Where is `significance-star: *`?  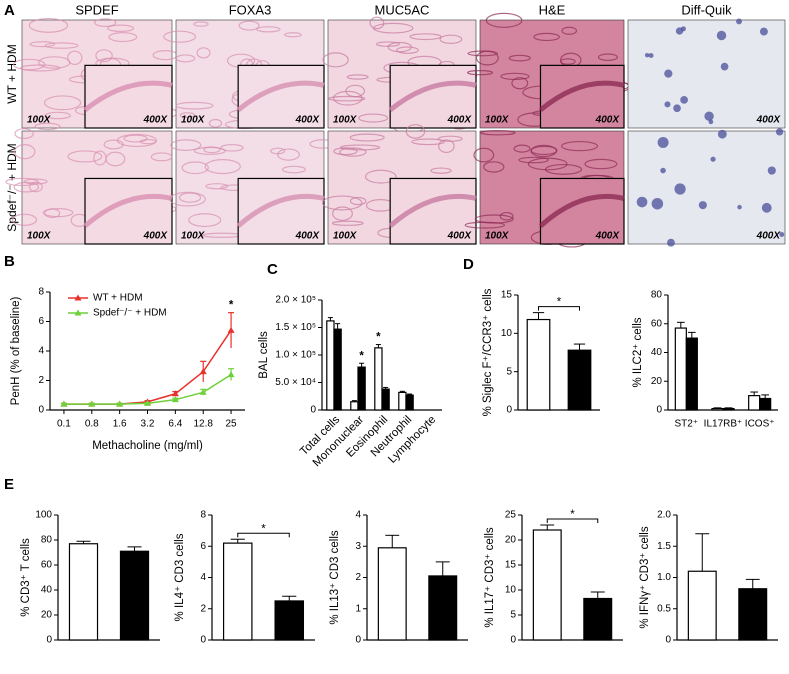 significance-star: * is located at coordinates (263, 529).